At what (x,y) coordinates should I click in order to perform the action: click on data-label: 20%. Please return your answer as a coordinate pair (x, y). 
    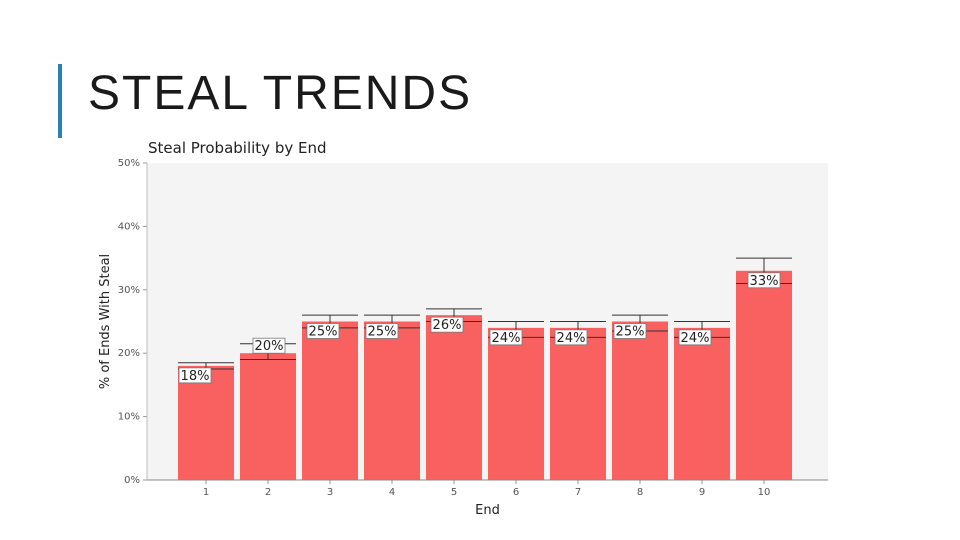
    Looking at the image, I should click on (269, 345).